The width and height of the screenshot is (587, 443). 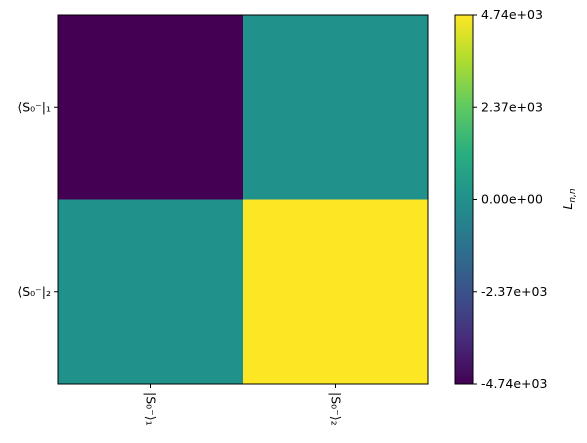 What do you see at coordinates (512, 106) in the screenshot?
I see `colorbar-tick-label: 2.37e+03` at bounding box center [512, 106].